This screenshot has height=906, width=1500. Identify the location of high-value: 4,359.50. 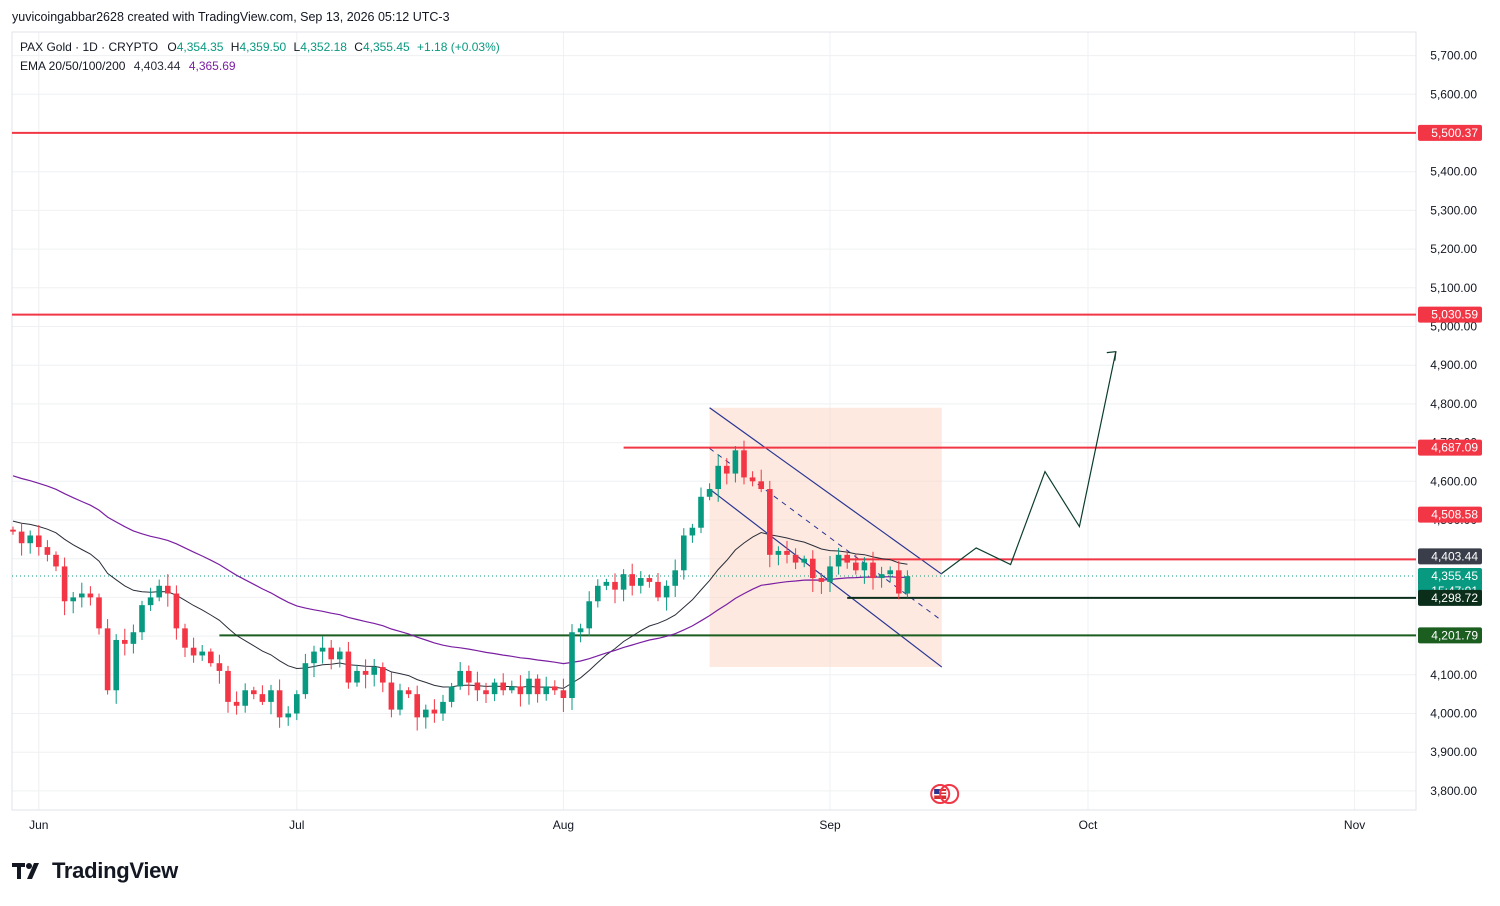
(263, 47).